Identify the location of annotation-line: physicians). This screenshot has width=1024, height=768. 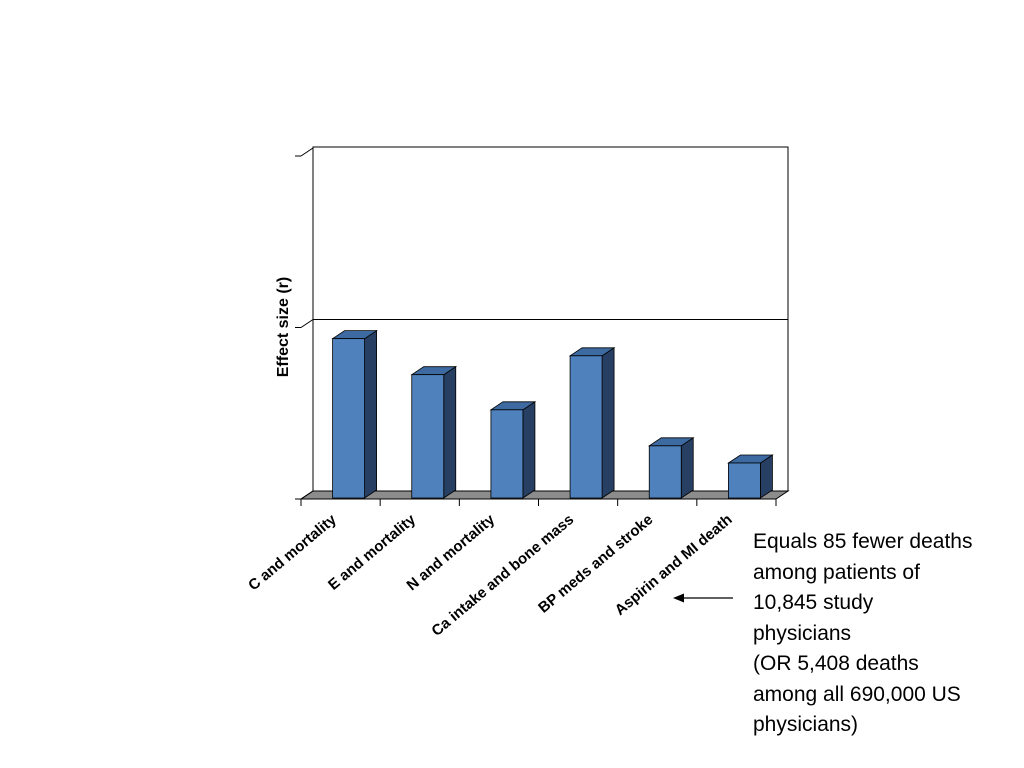
(806, 724).